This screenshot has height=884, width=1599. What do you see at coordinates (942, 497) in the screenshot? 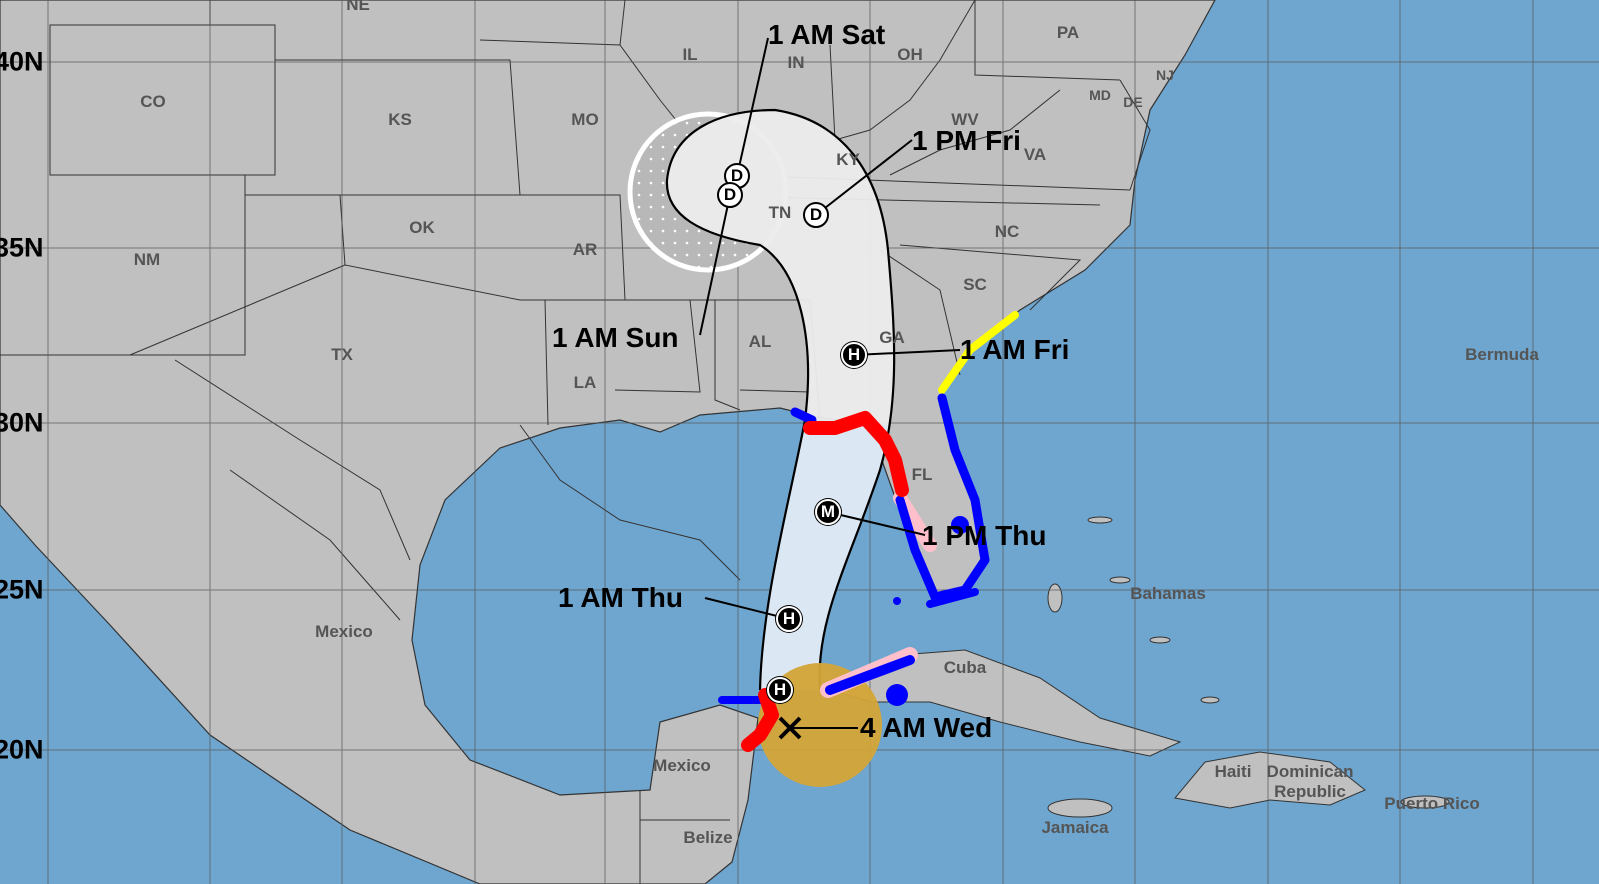
I see `tropical-storm-warning-florida` at bounding box center [942, 497].